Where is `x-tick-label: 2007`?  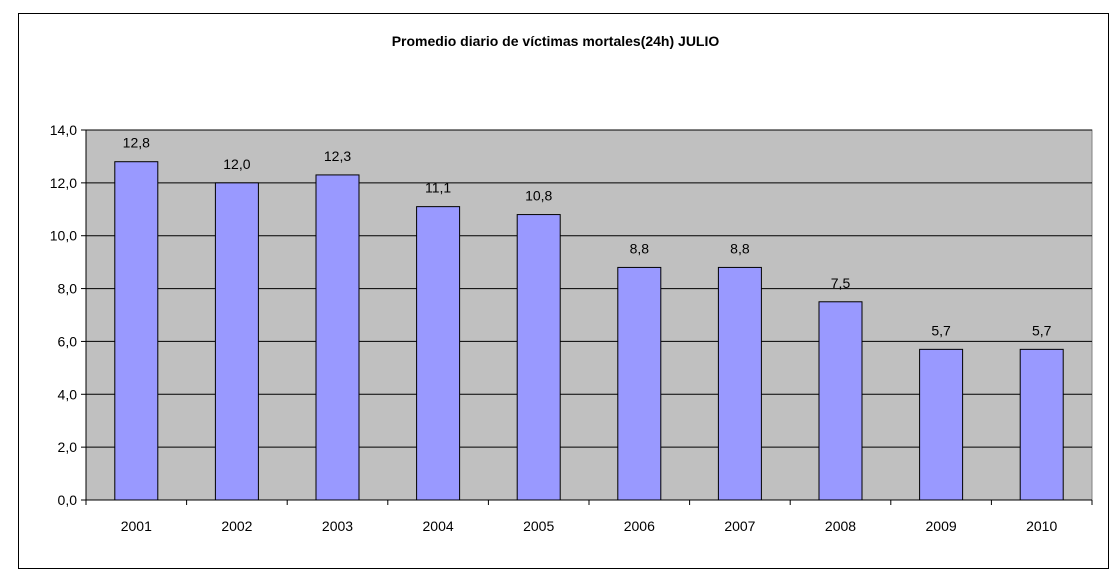
x-tick-label: 2007 is located at coordinates (739, 526).